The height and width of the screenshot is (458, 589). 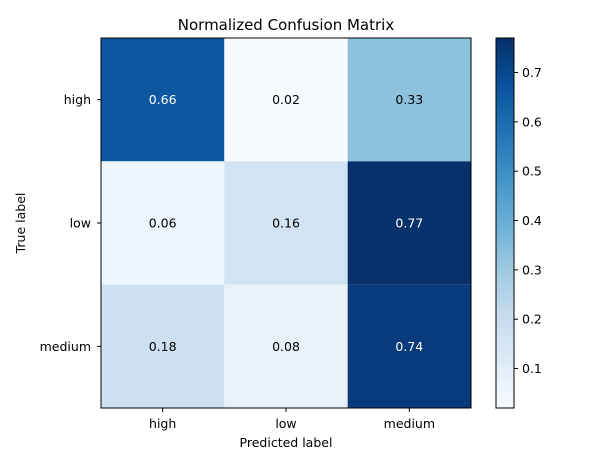 I want to click on colorbar-tick-label: 0.3, so click(x=532, y=269).